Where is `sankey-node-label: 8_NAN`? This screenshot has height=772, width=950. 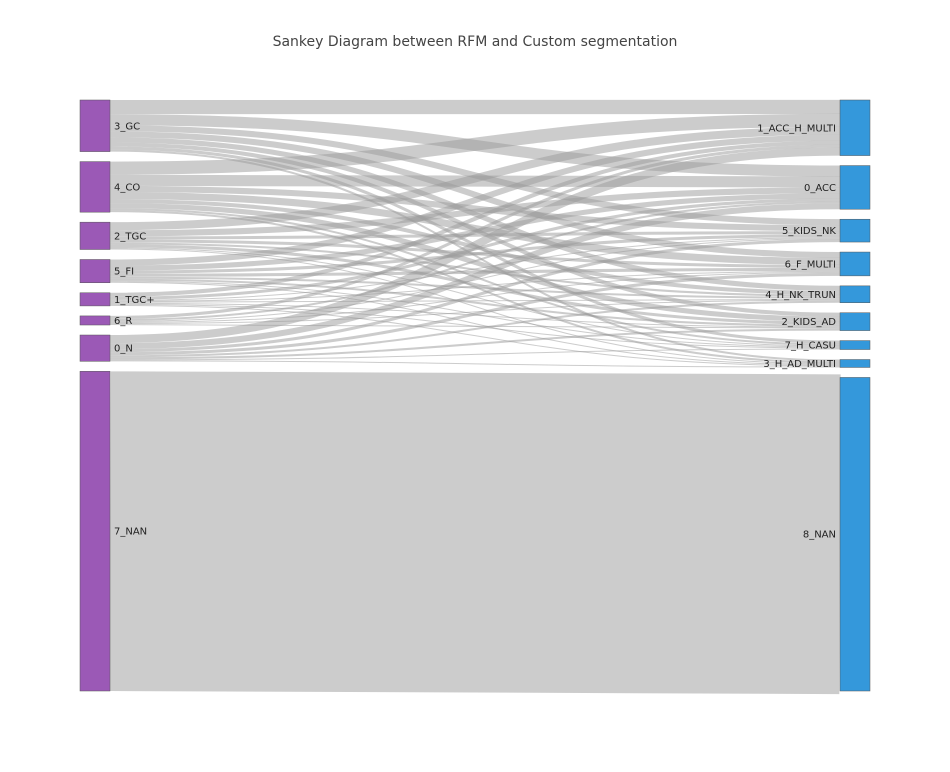
sankey-node-label: 8_NAN is located at coordinates (819, 535).